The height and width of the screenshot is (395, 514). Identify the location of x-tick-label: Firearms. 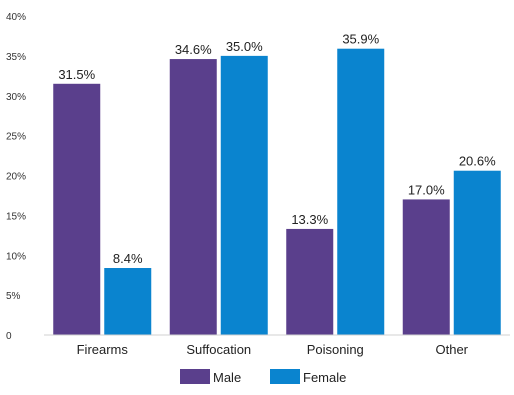
(103, 349).